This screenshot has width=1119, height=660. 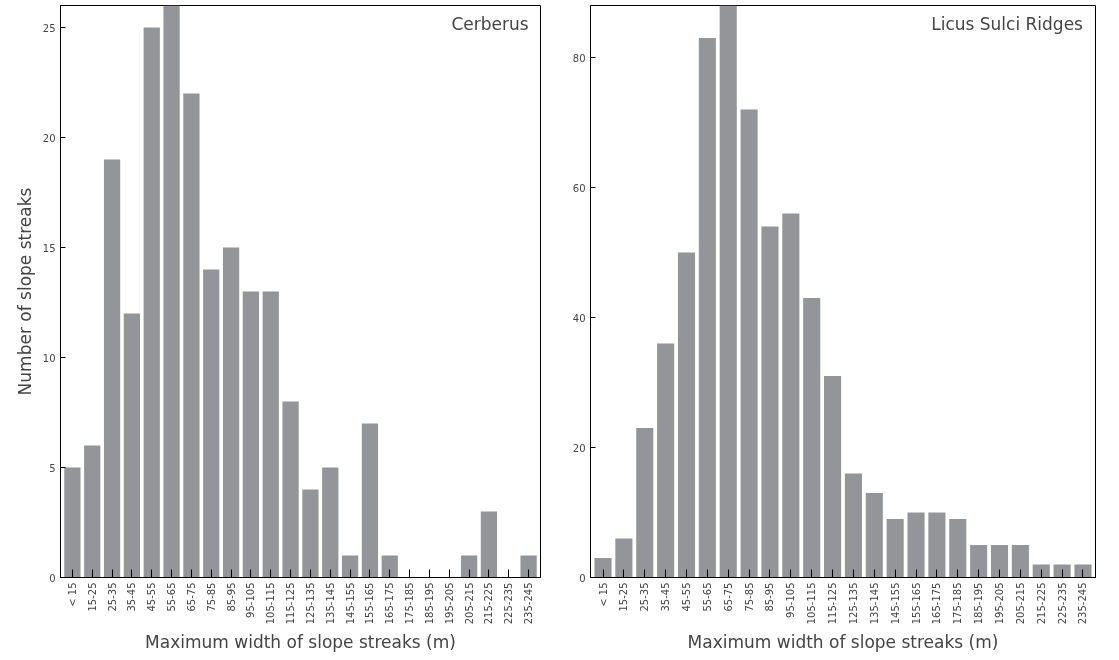 I want to click on y-tick-label: 25, so click(x=49, y=28).